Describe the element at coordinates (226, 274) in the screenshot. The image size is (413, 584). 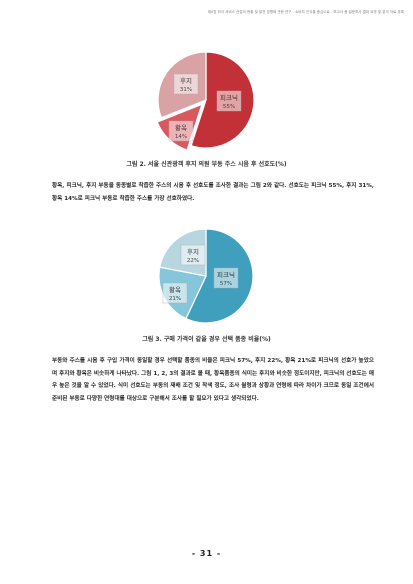
I see `pie2-label-name-1: 피크닉` at that location.